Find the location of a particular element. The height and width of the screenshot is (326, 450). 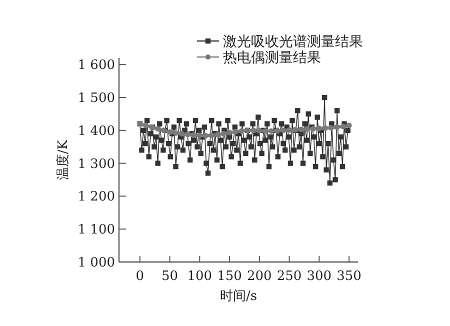

x-tick-label: 300 is located at coordinates (319, 276).